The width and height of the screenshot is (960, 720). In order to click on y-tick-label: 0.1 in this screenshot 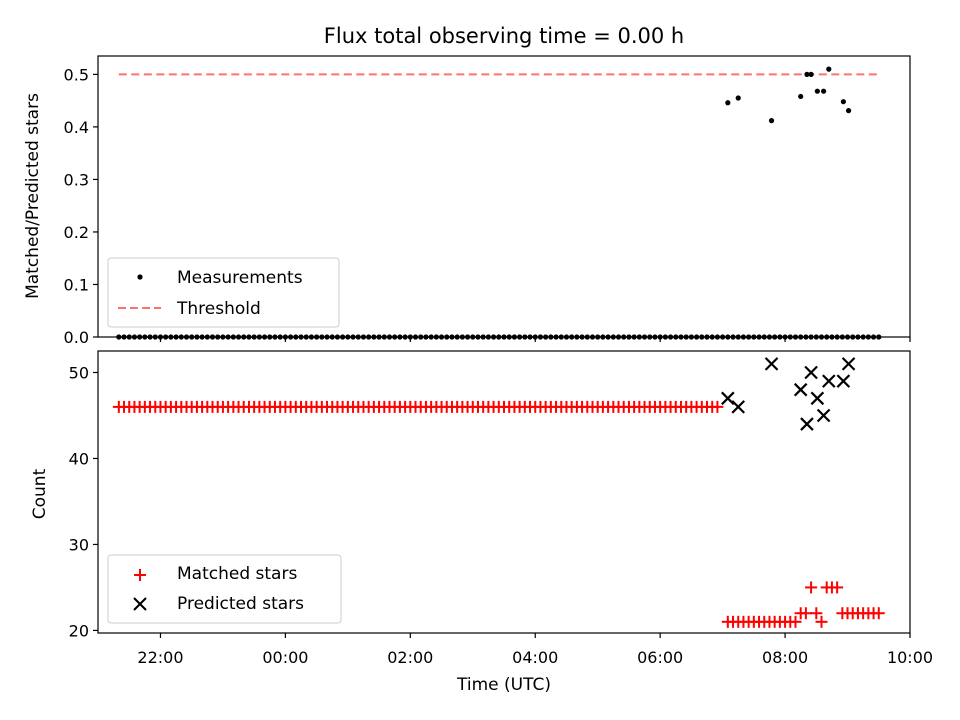, I will do `click(76, 284)`.